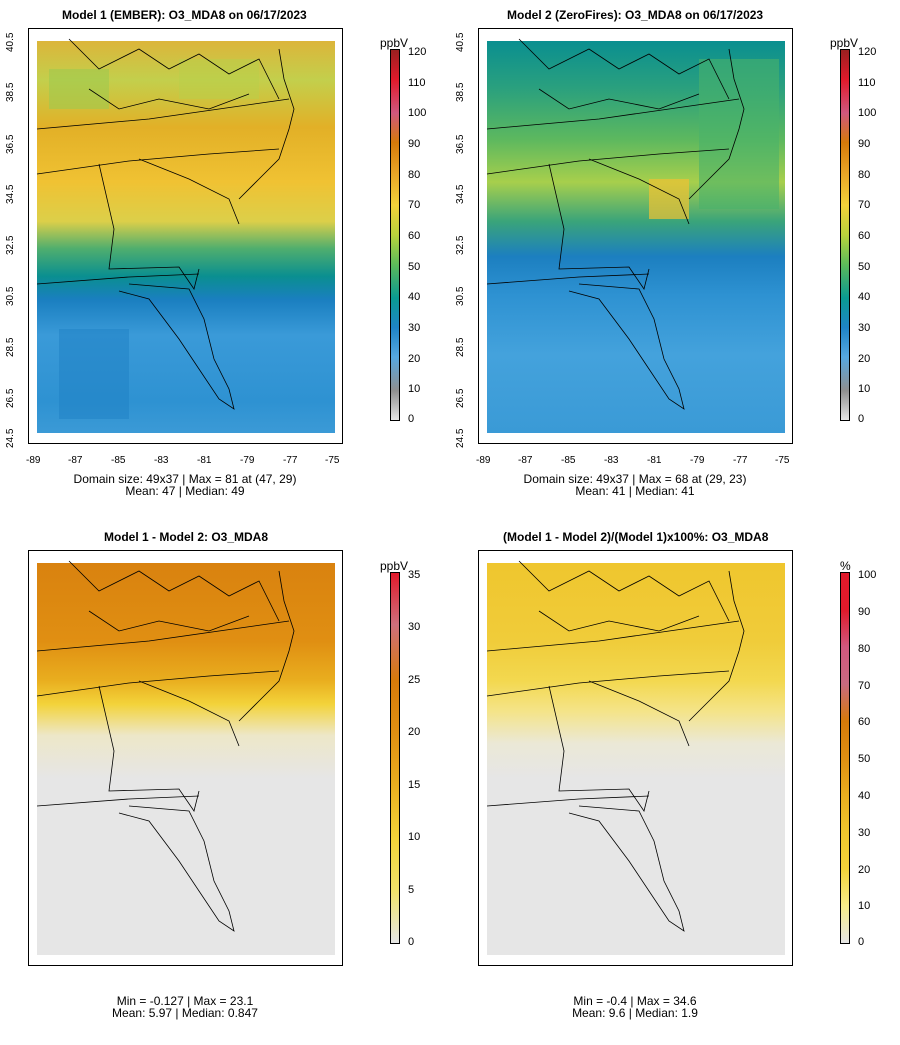 Image resolution: width=900 pixels, height=1045 pixels. Describe the element at coordinates (864, 906) in the screenshot. I see `panel4-cbar-tick: 10` at that location.